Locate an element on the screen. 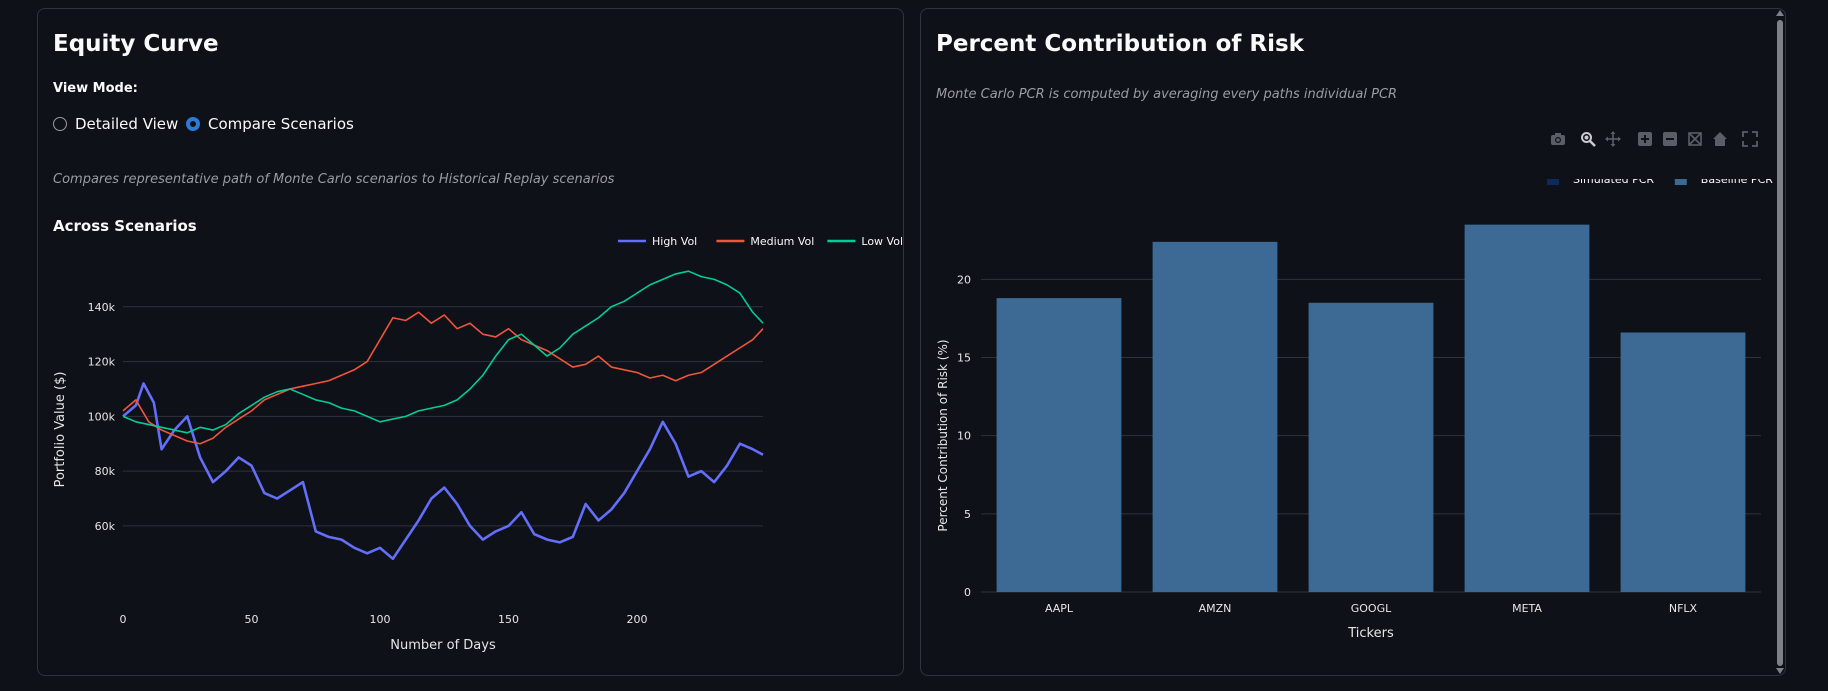 The width and height of the screenshot is (1828, 691). scroll-down-arrow-icon is located at coordinates (1780, 671).